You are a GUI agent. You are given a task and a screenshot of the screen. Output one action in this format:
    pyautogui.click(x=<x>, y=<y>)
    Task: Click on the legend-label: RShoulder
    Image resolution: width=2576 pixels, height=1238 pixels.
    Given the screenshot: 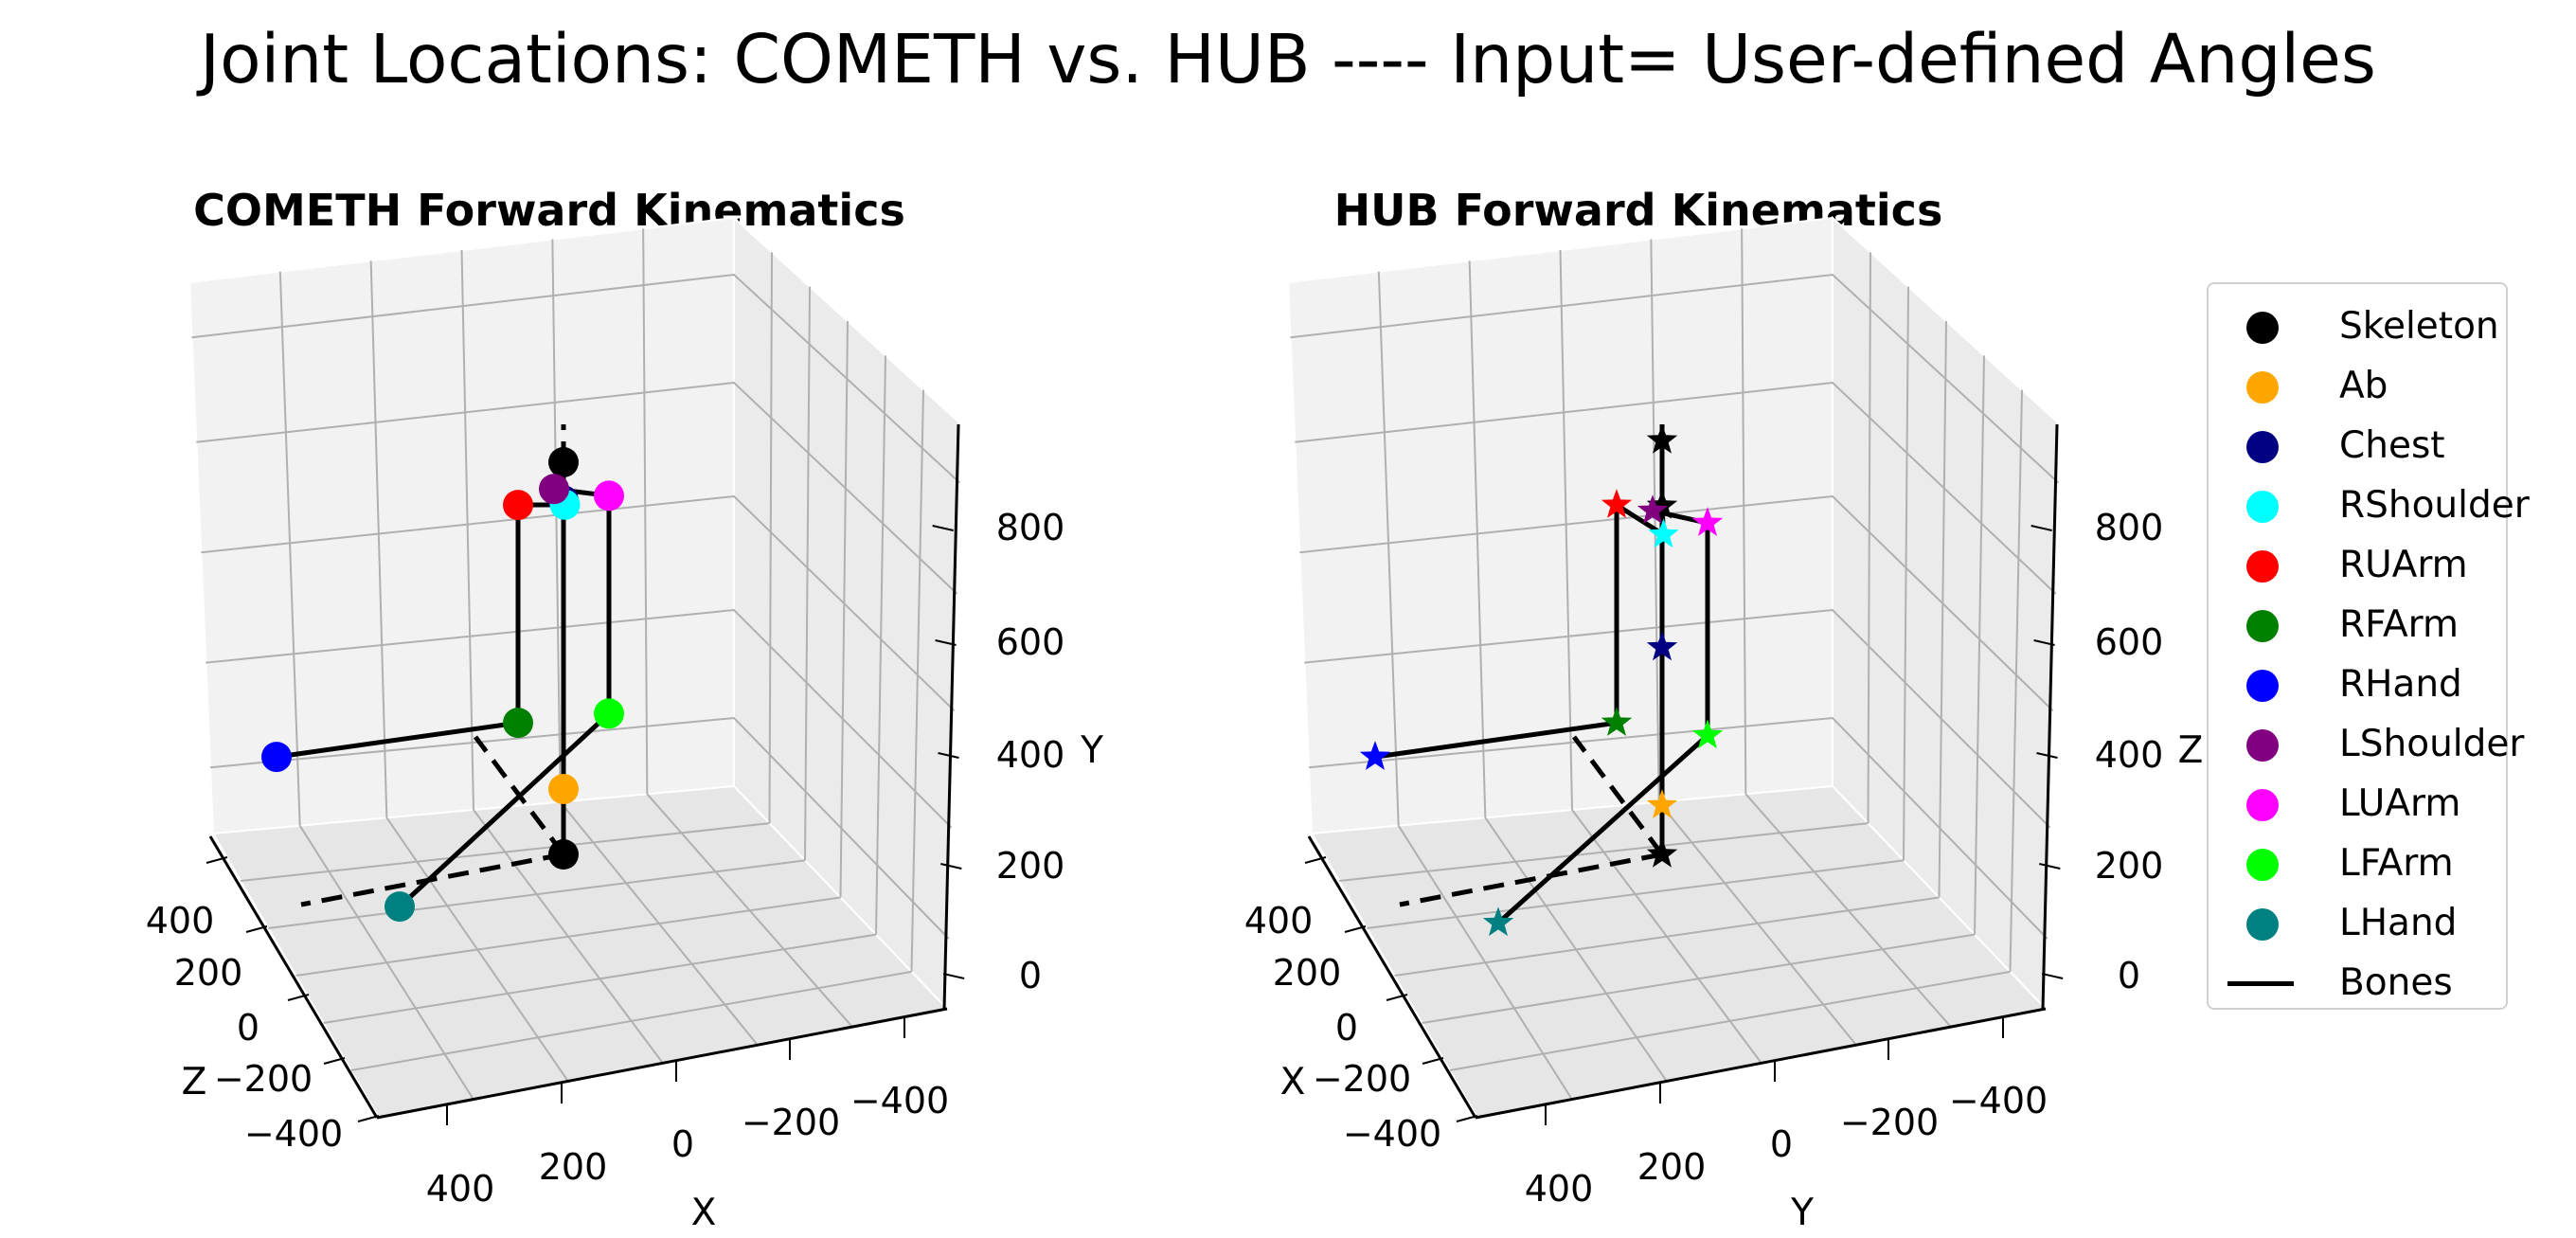 What is the action you would take?
    pyautogui.click(x=2434, y=505)
    